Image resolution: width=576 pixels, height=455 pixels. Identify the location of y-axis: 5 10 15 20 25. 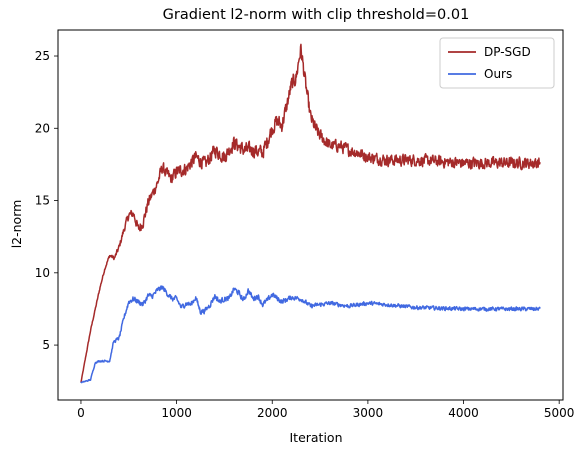
(46, 200).